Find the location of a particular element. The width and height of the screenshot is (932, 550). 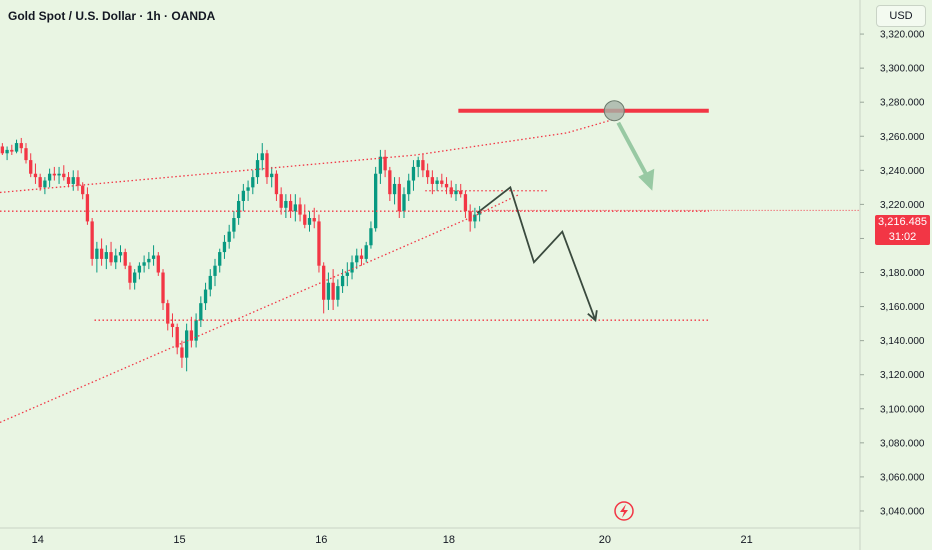

y-tick-label: 3,220.000 is located at coordinates (902, 205).